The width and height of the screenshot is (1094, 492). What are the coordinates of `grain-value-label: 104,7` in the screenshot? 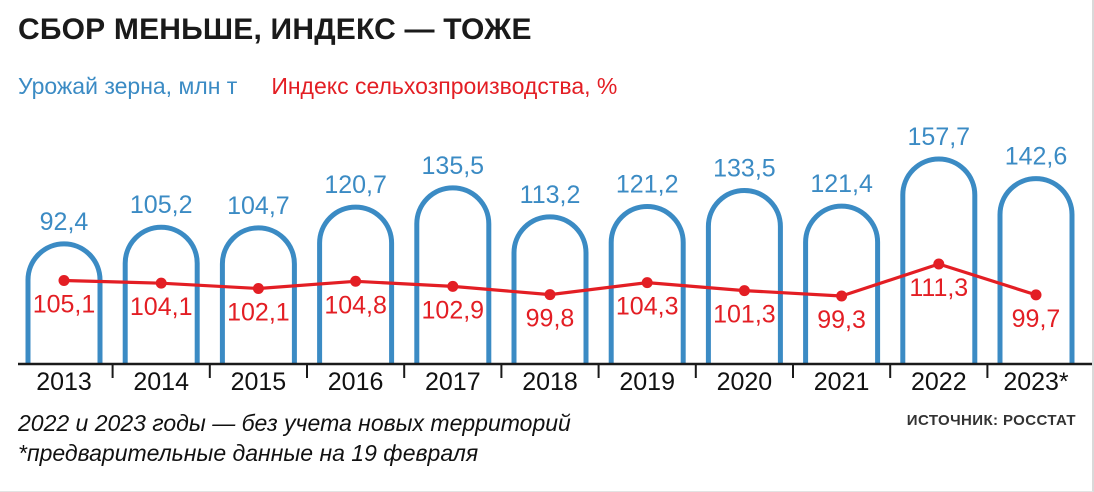 It's located at (258, 206).